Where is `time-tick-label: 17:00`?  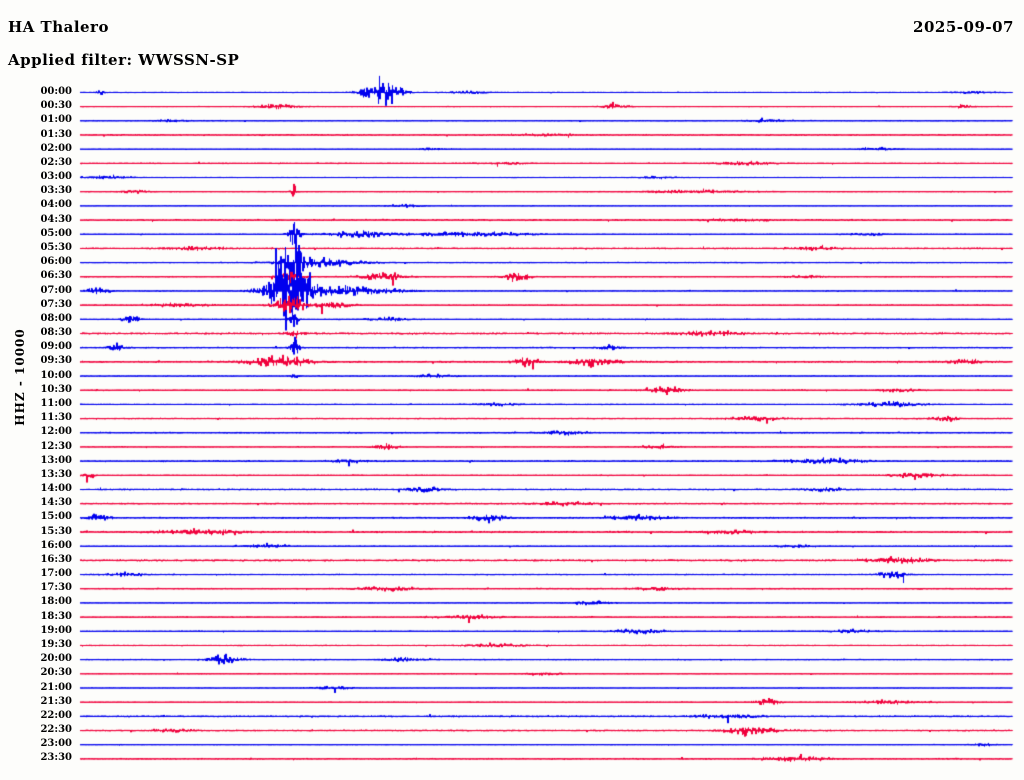 time-tick-label: 17:00 is located at coordinates (56, 574).